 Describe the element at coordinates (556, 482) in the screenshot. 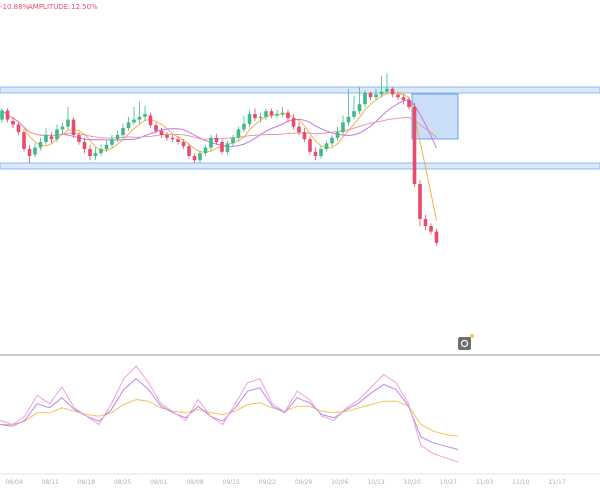

I see `x-tick-label: 11/17` at that location.